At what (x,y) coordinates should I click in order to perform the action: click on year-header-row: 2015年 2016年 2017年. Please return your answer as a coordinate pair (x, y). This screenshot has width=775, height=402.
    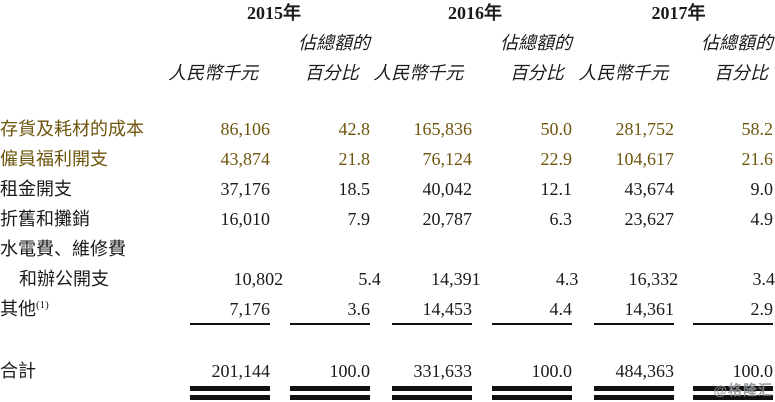
    Looking at the image, I should click on (387, 13).